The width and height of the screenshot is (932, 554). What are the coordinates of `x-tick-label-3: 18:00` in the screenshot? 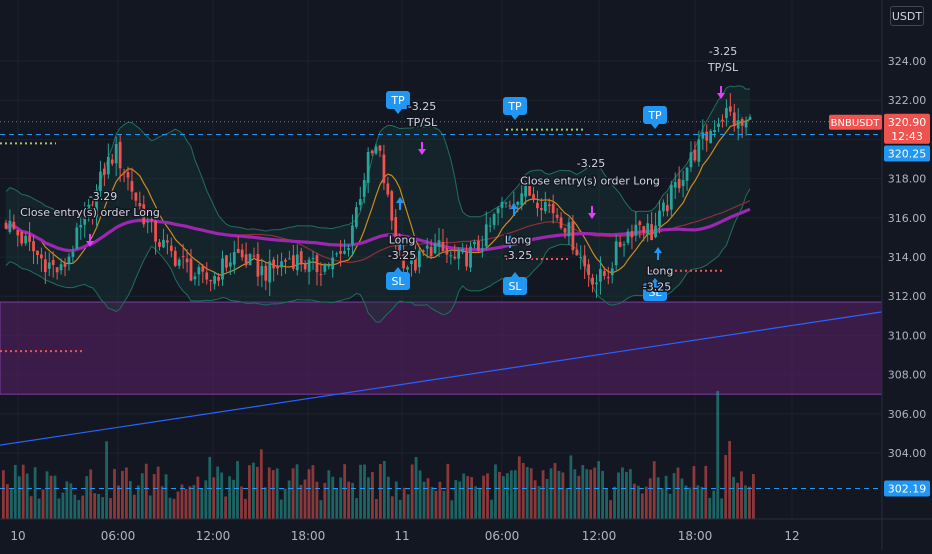 It's located at (308, 536).